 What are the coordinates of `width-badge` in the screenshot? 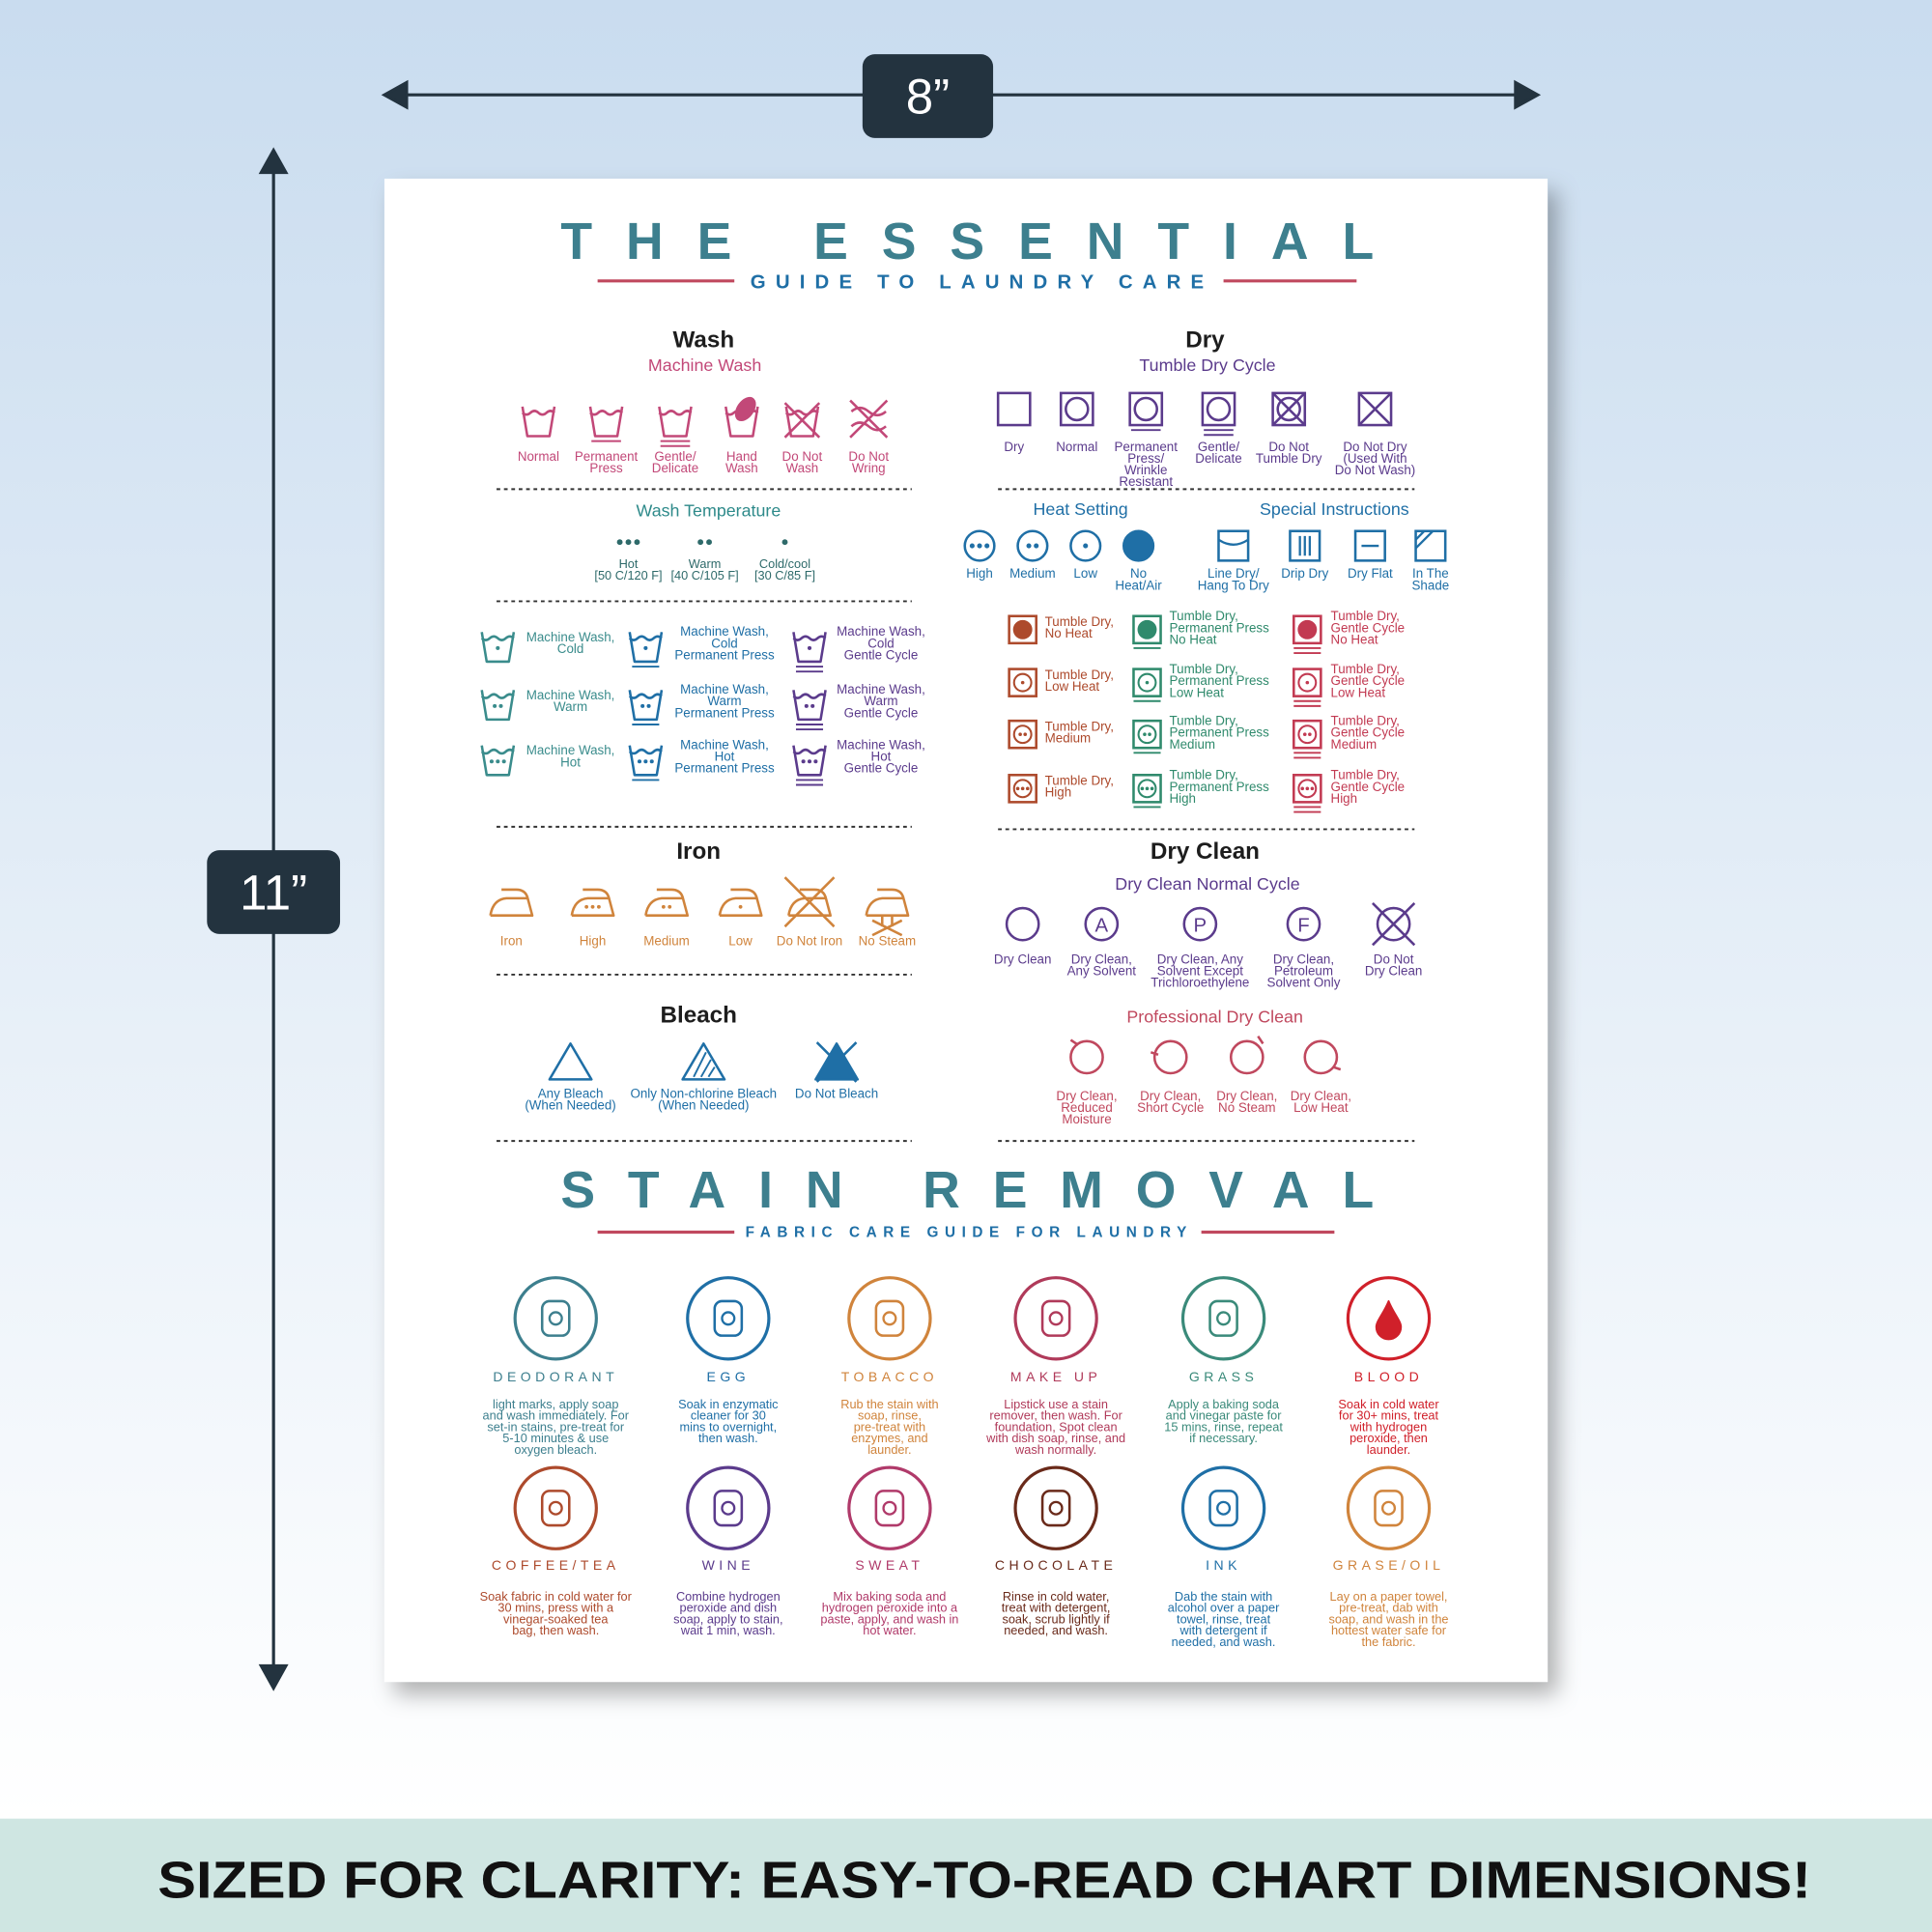 It's located at (928, 96).